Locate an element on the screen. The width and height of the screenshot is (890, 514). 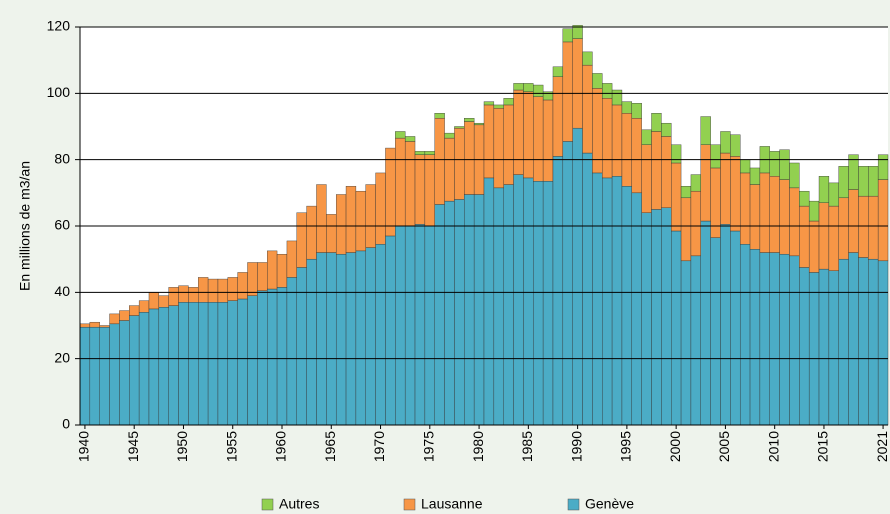
x-tick-label: 1965 is located at coordinates (330, 446).